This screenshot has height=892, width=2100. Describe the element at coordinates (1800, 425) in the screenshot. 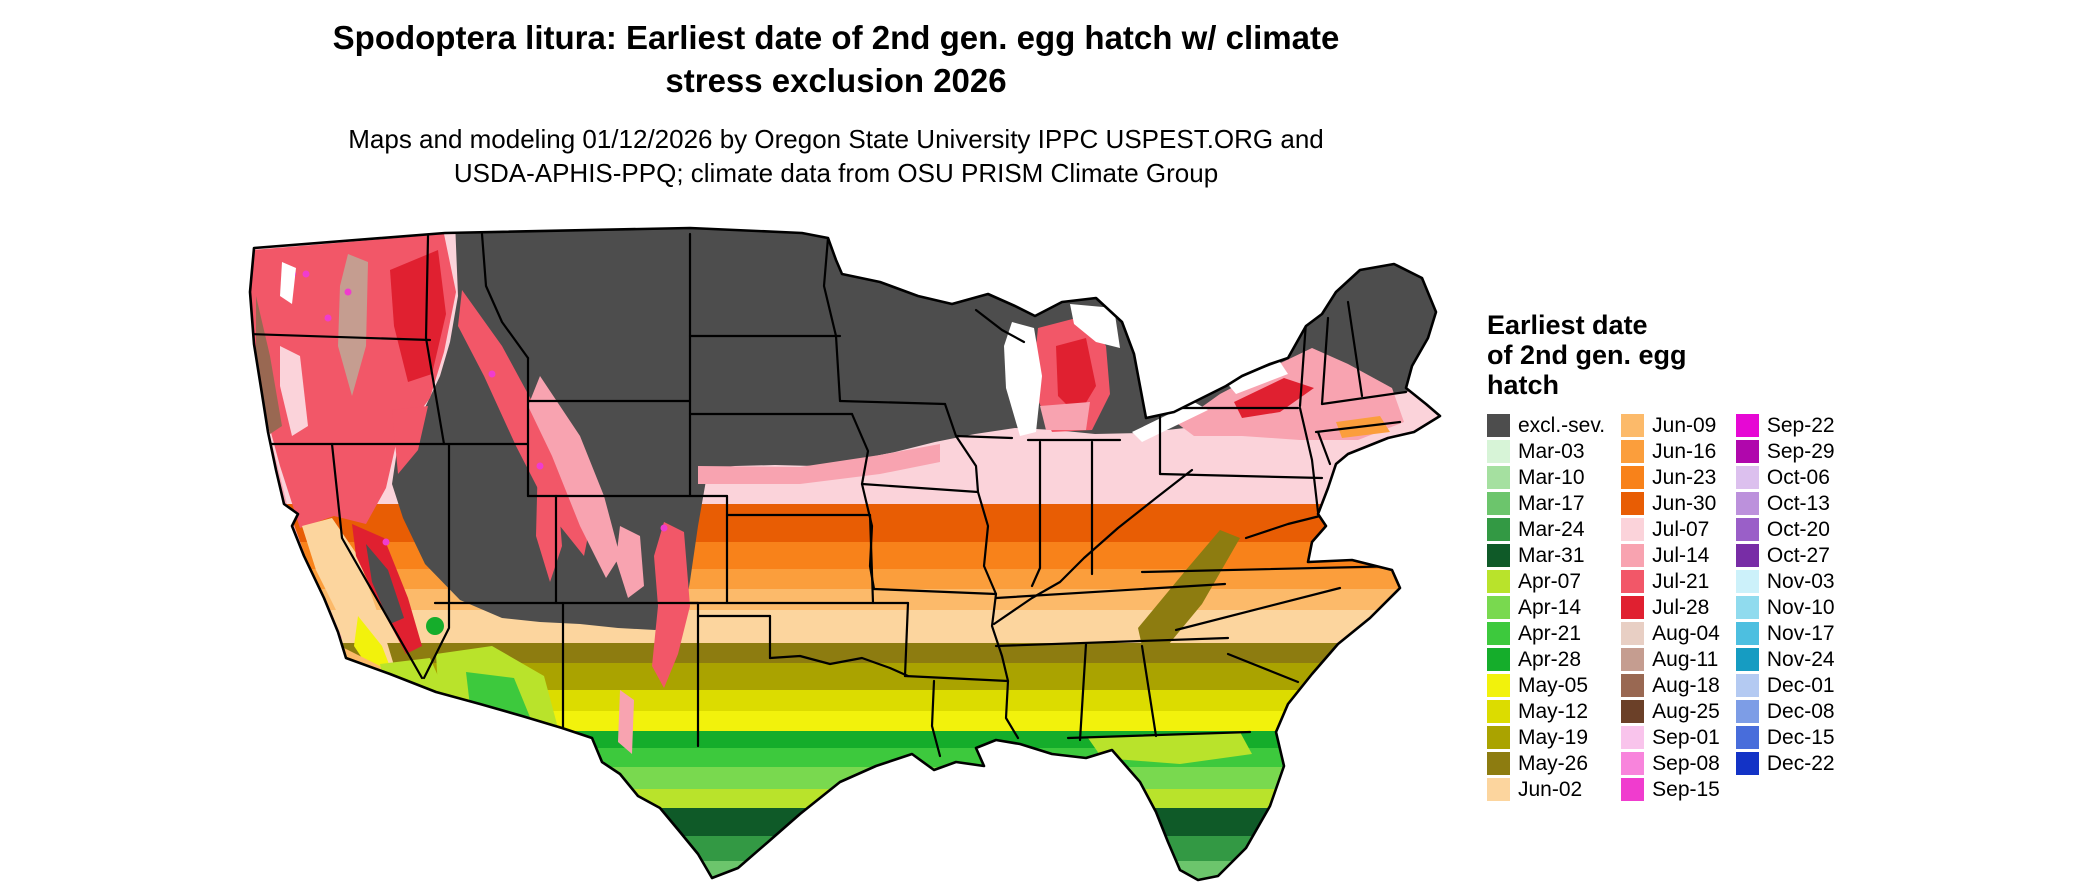

I see `legend-label: Sep-22` at that location.